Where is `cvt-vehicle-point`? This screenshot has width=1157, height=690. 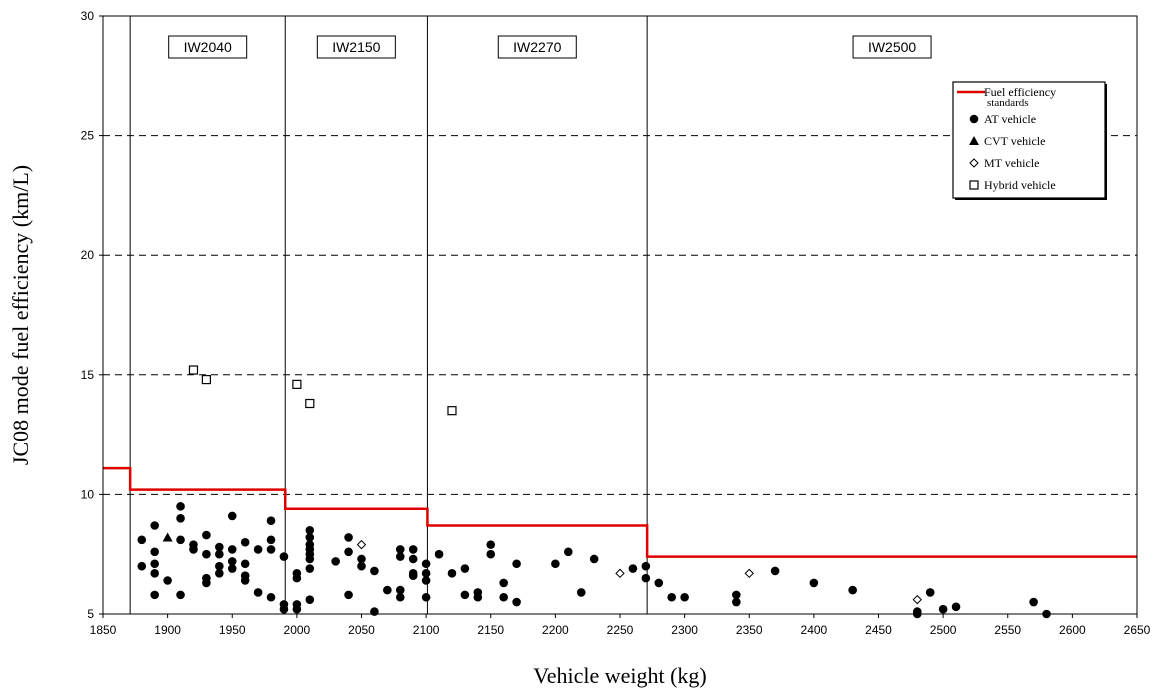
cvt-vehicle-point is located at coordinates (167, 537).